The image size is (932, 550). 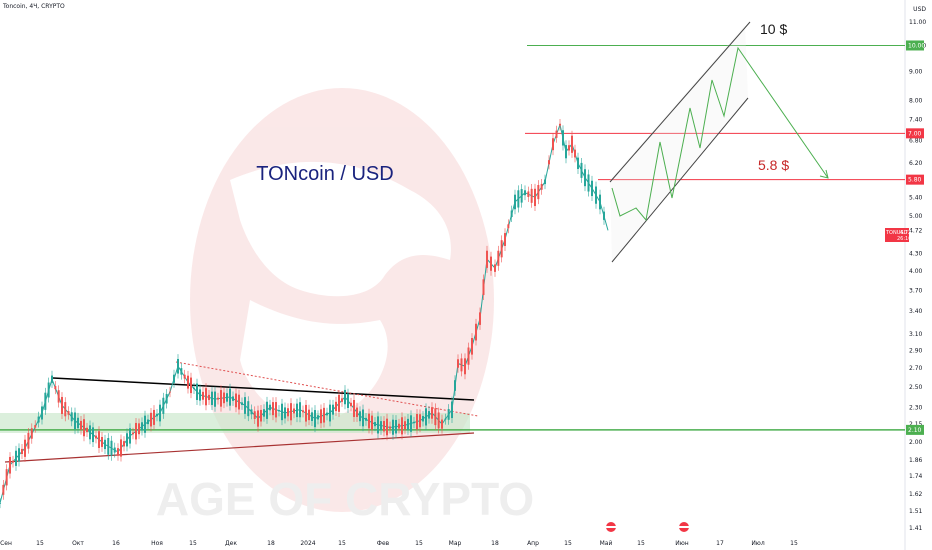 I want to click on level-price-label: 7.00, so click(x=915, y=133).